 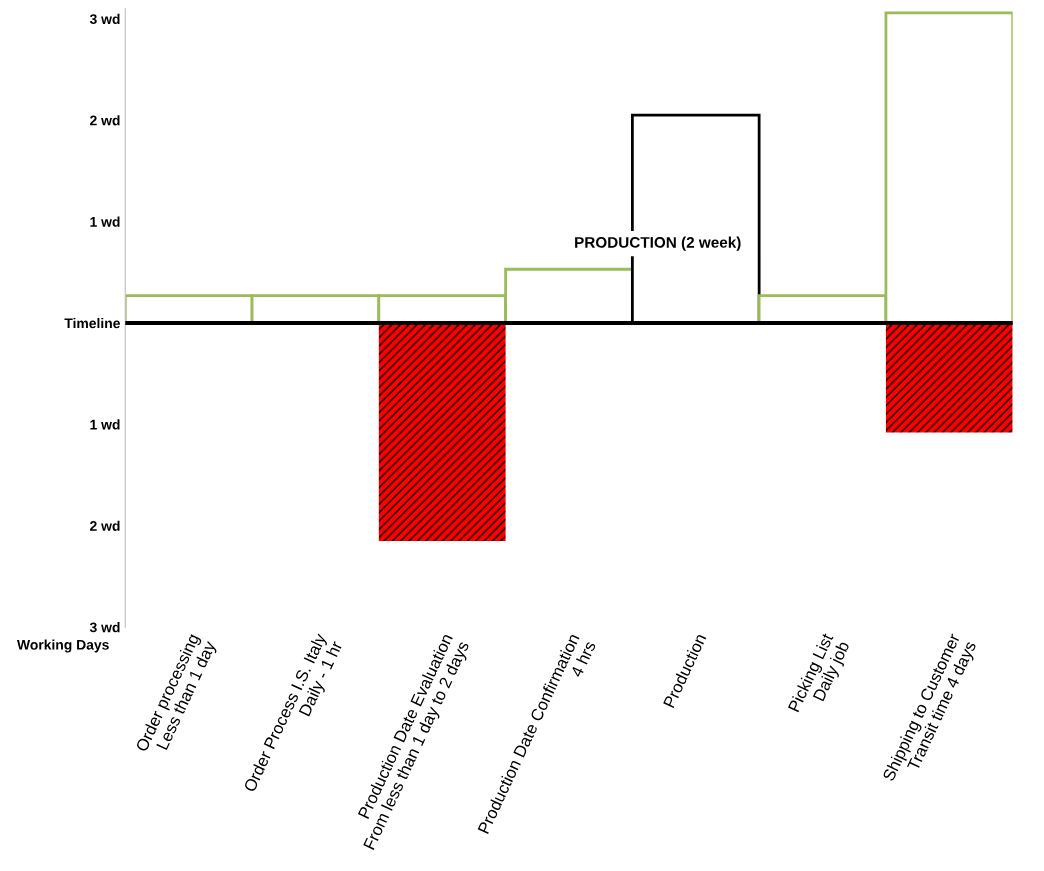 I want to click on annotation: PRODUCTION (2 week), so click(x=658, y=243).